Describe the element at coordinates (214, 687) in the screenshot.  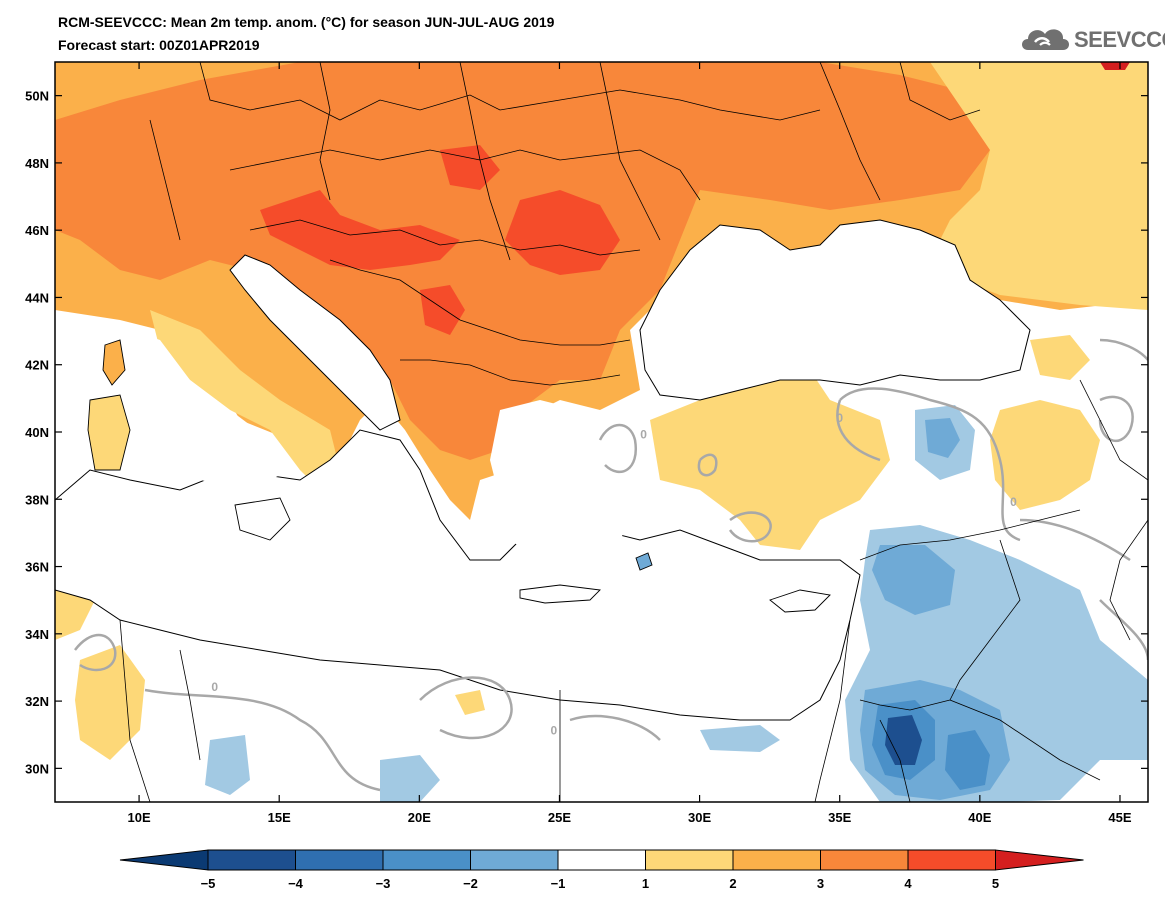
I see `contour-label-0: 0` at that location.